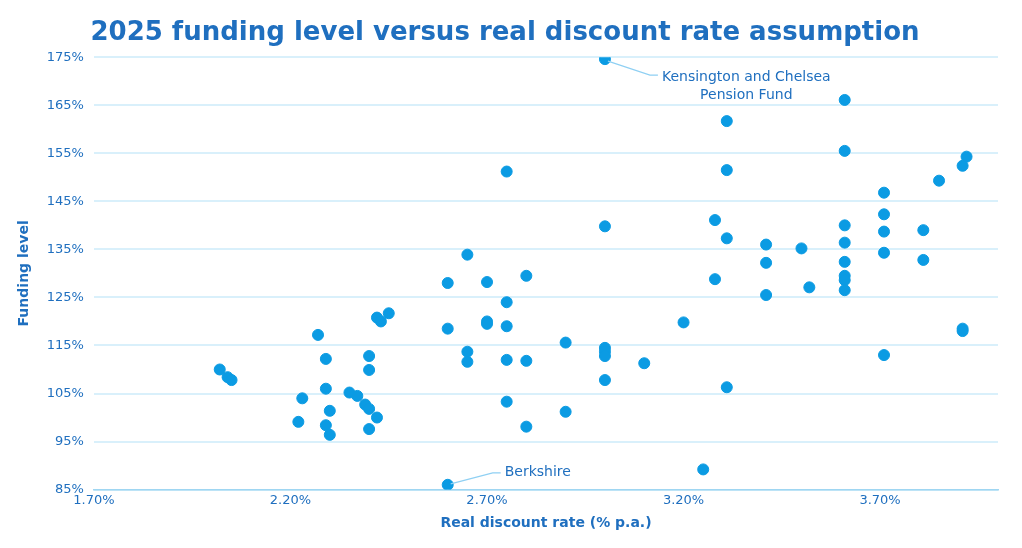 Image resolution: width=1022 pixels, height=548 pixels. What do you see at coordinates (65, 296) in the screenshot?
I see `y-tick-label: 125%` at bounding box center [65, 296].